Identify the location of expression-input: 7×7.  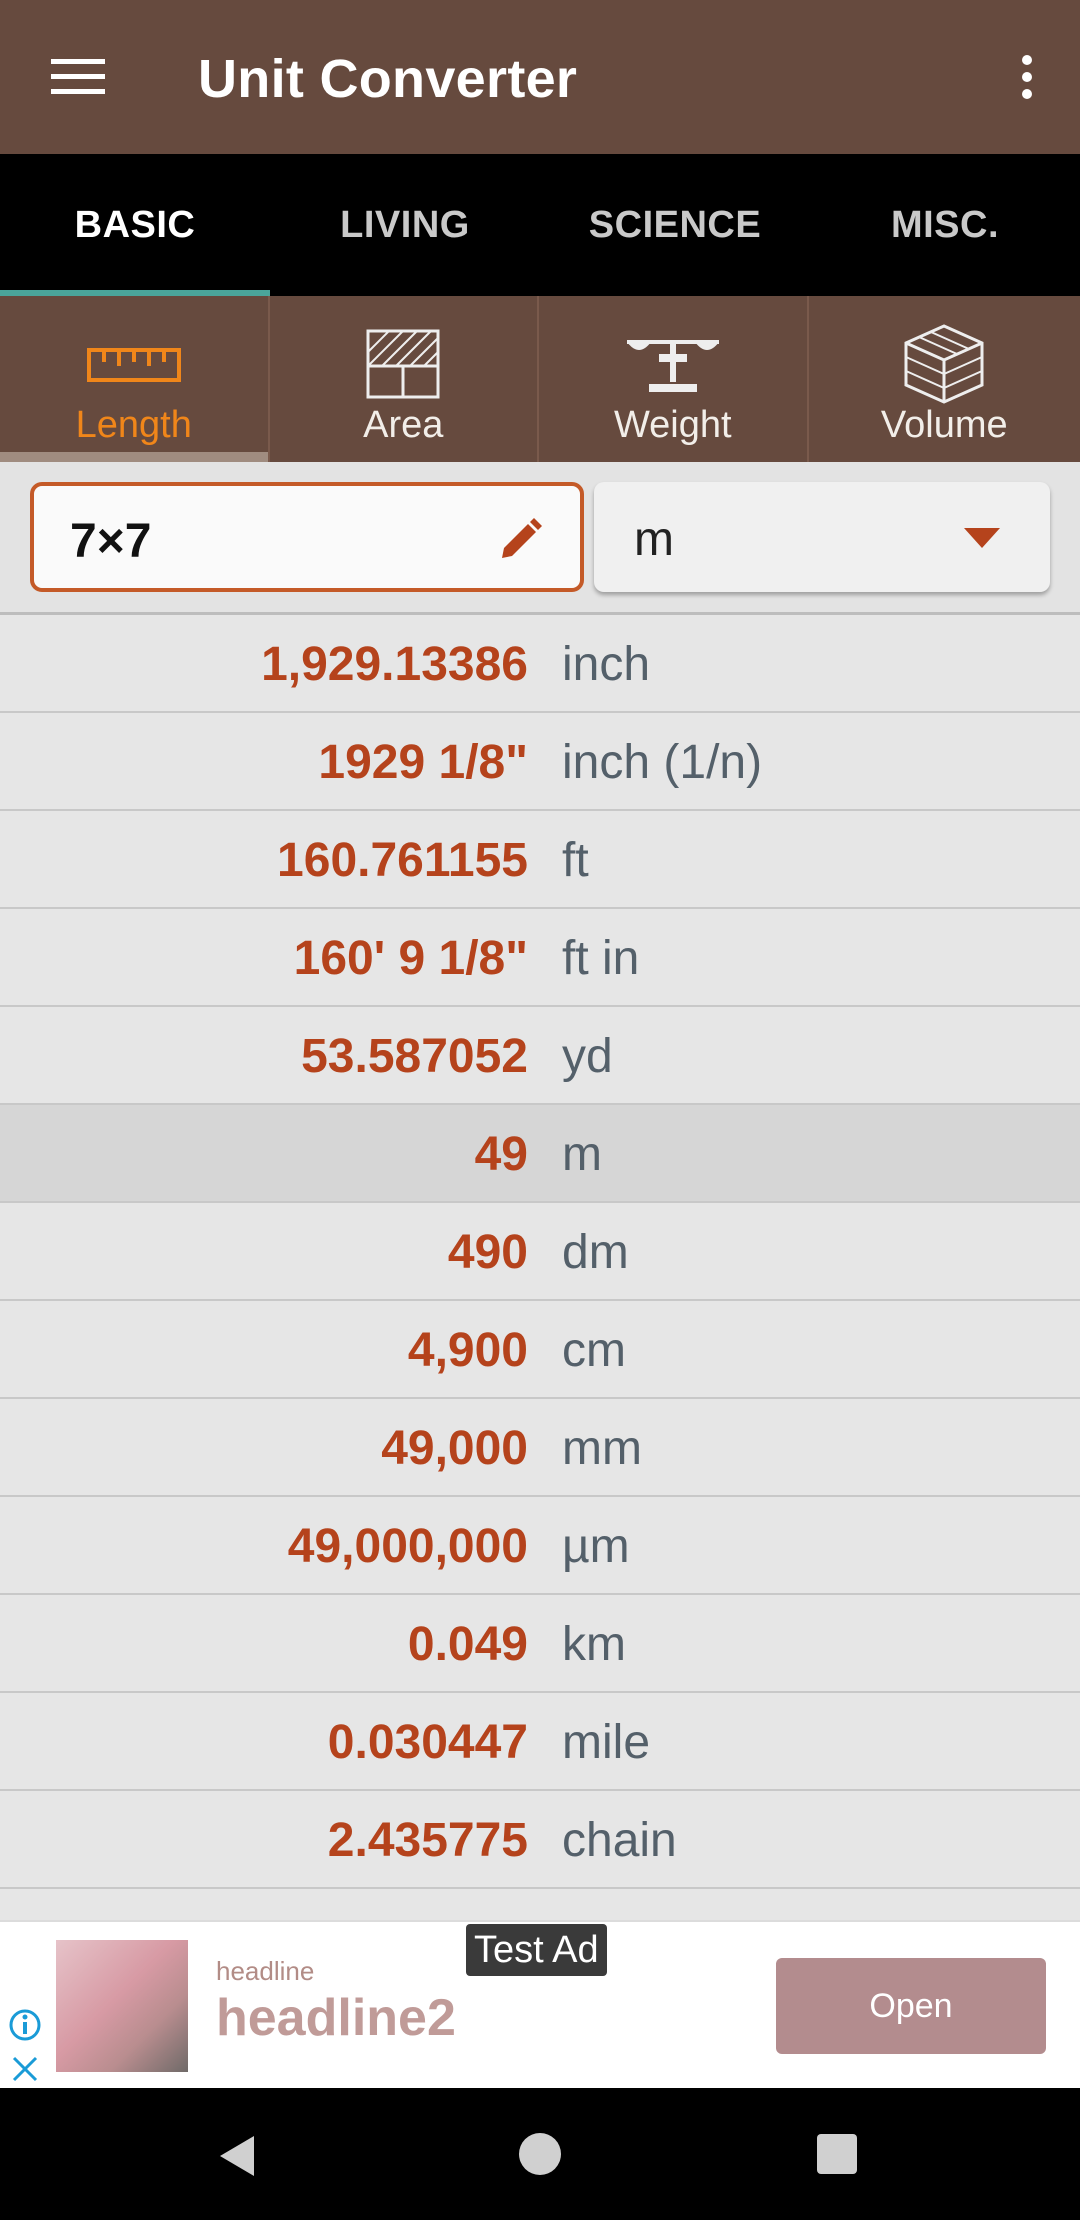
(307, 537).